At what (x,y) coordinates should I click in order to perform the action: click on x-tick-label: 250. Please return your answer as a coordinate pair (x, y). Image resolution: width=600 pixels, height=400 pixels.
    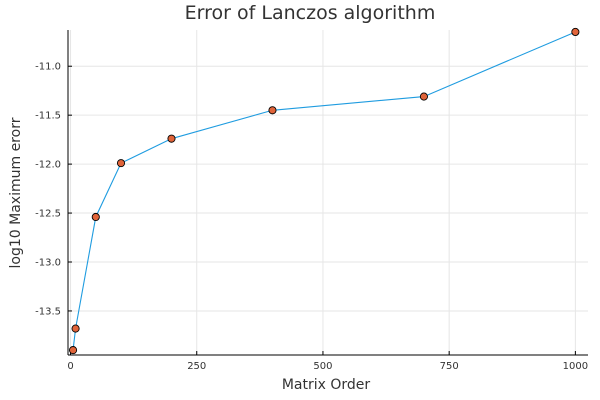
    Looking at the image, I should click on (196, 366).